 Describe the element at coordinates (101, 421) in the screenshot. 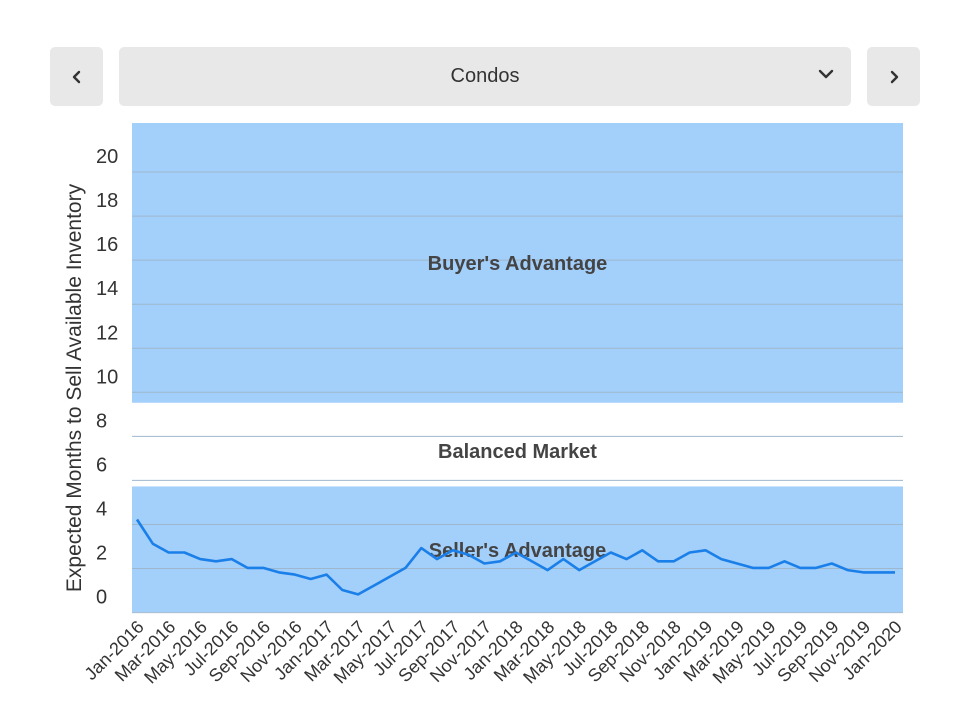

I see `y-tick-label: 8` at that location.